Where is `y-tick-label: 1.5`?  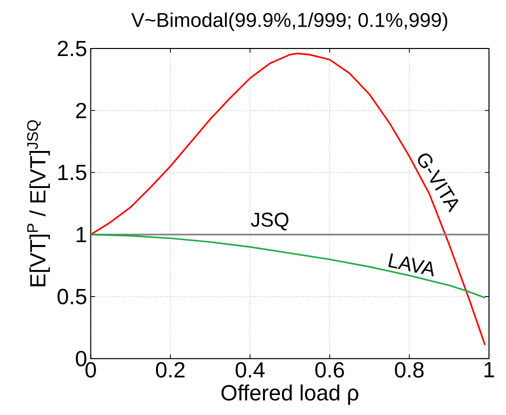 y-tick-label: 1.5 is located at coordinates (72, 172).